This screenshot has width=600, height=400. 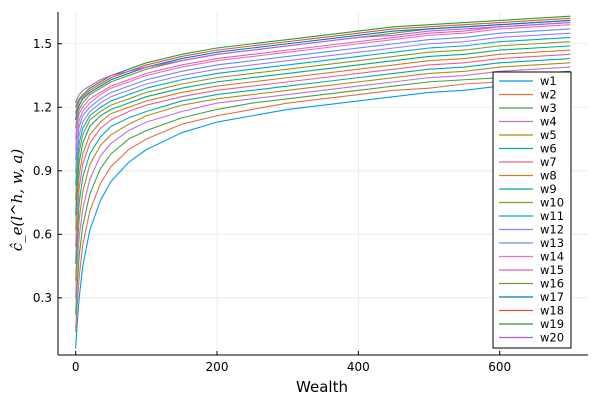 I want to click on legend-label-w17: w17, so click(x=552, y=297).